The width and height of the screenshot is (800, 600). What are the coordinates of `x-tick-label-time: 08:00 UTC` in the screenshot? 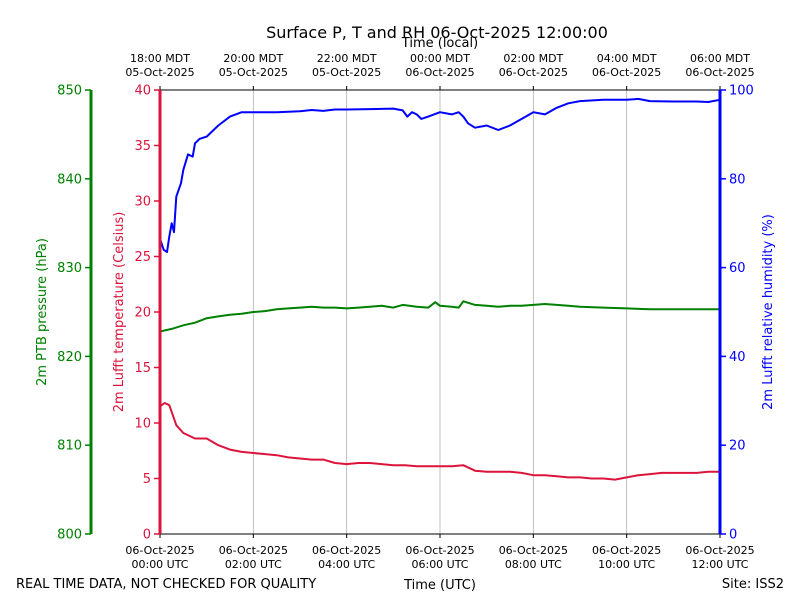 It's located at (533, 564).